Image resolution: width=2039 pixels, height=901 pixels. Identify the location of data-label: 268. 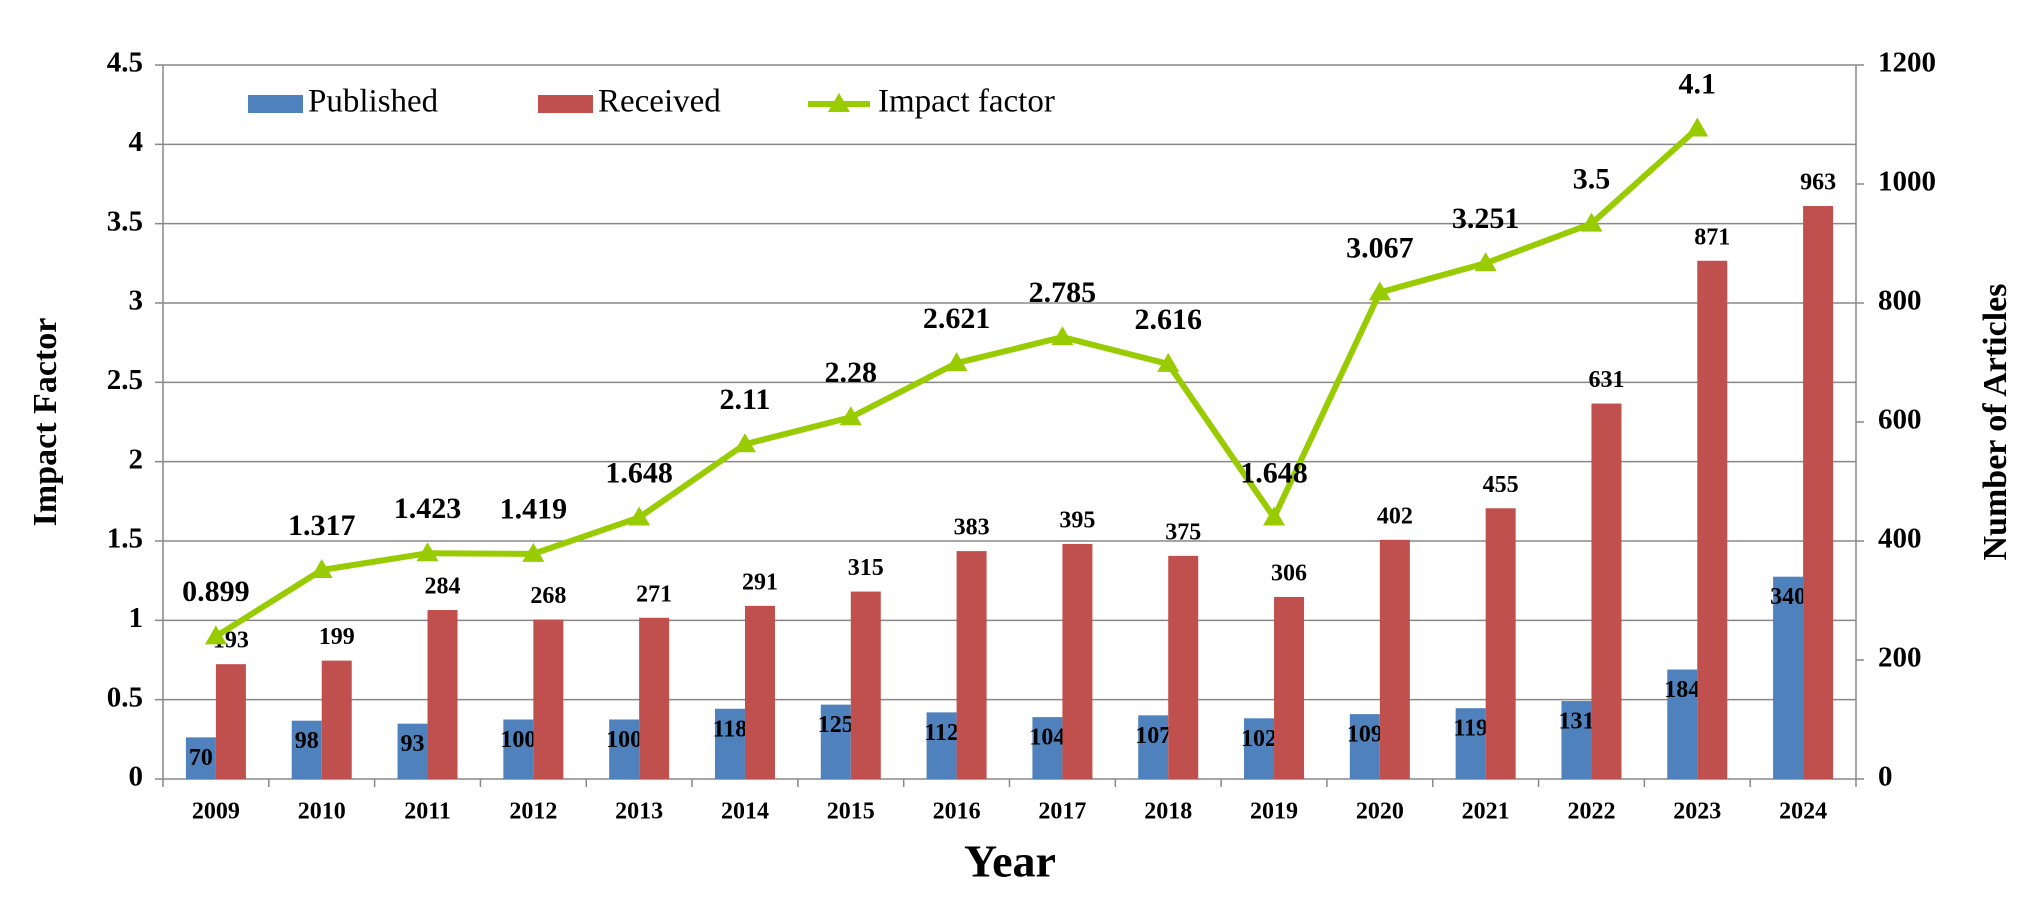
(548, 596).